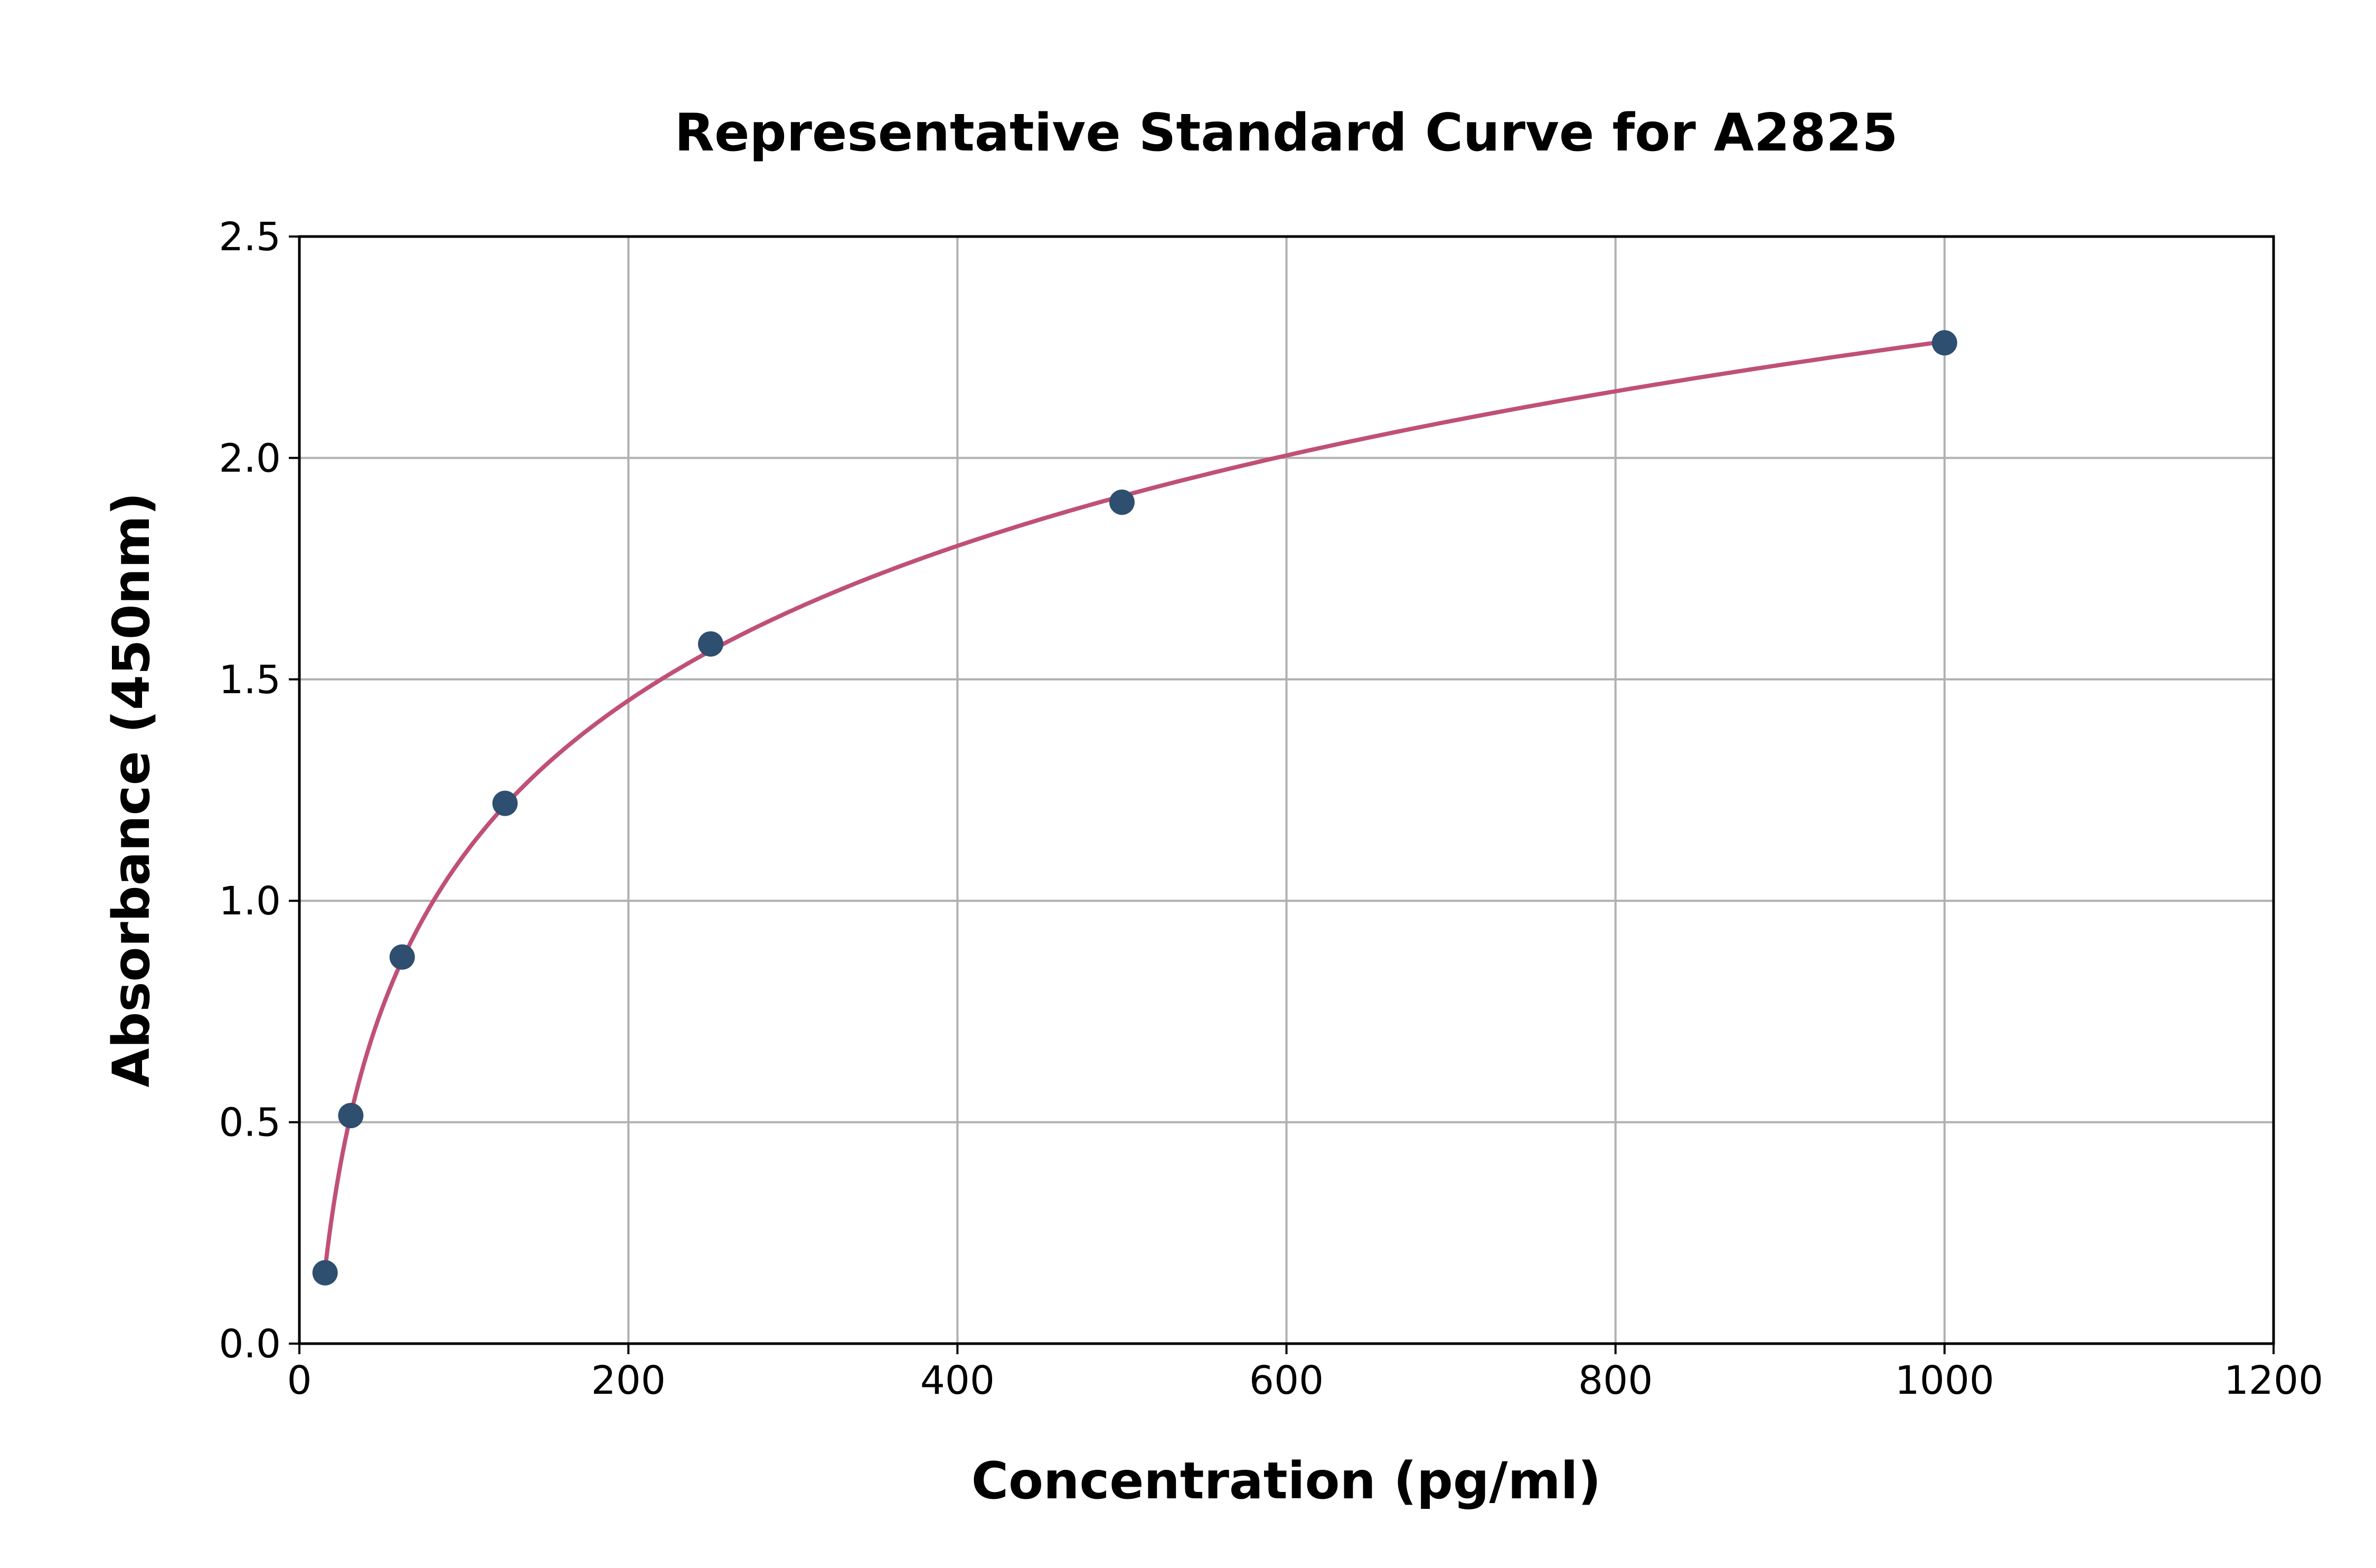 This screenshot has height=1568, width=2376. Describe the element at coordinates (1944, 1381) in the screenshot. I see `x-tick-label: 1000` at that location.